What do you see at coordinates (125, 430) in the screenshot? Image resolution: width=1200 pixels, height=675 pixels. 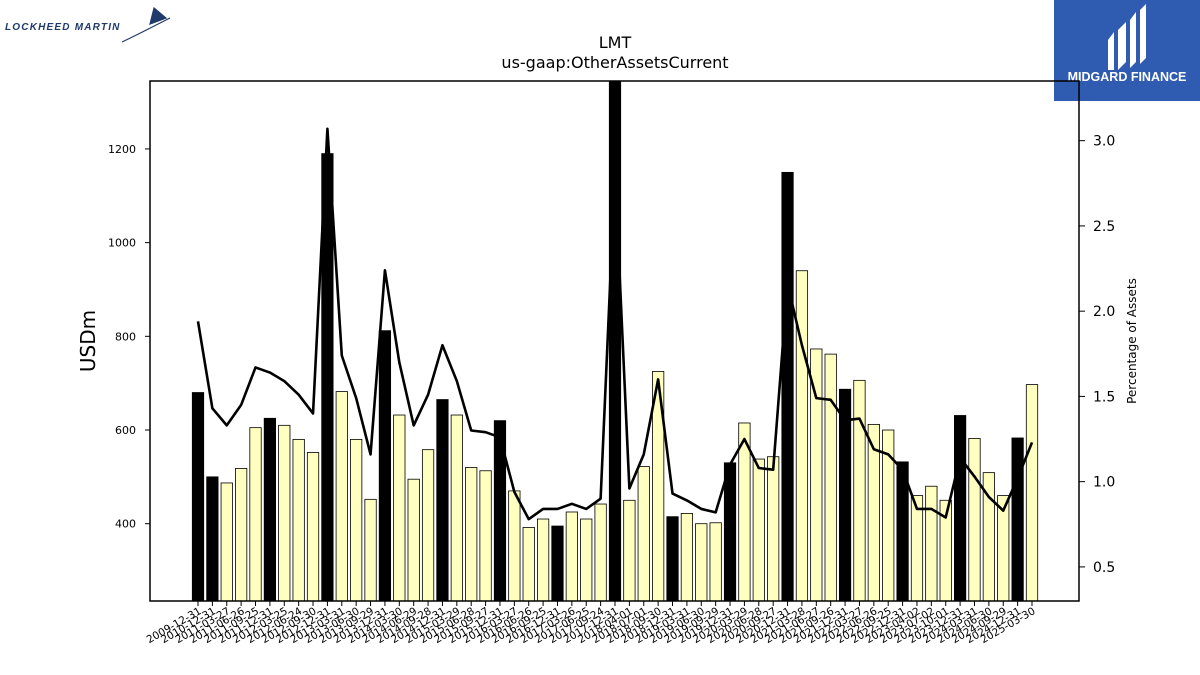 I see `y-tick-label: 600` at bounding box center [125, 430].